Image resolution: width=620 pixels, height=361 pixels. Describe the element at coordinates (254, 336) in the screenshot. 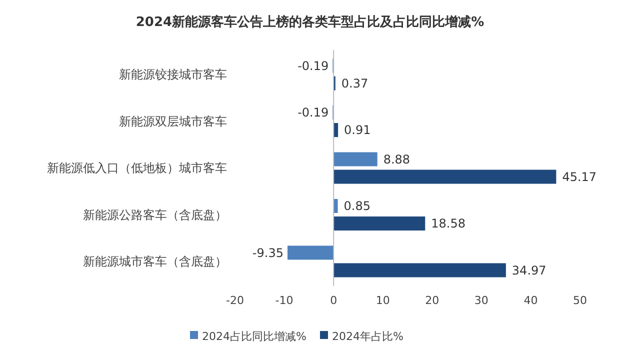

I see `legend-label: 2024占比同比增减%` at that location.